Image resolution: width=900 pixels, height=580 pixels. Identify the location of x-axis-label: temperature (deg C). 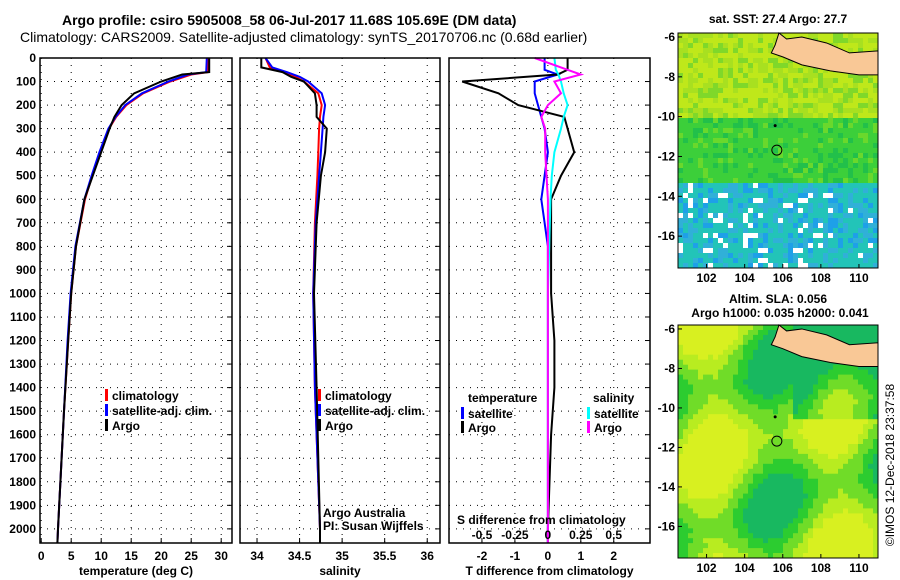
(136, 571).